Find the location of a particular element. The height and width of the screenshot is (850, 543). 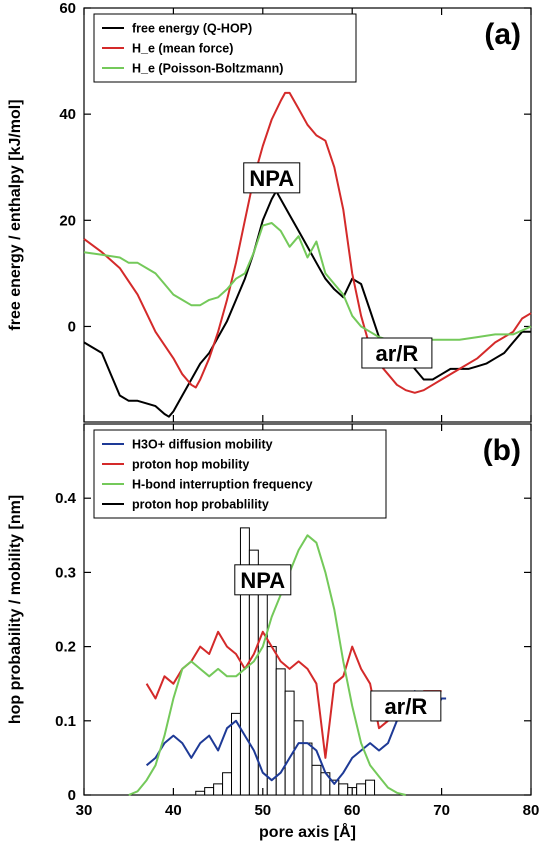

x-tick-label: 80 is located at coordinates (531, 810).